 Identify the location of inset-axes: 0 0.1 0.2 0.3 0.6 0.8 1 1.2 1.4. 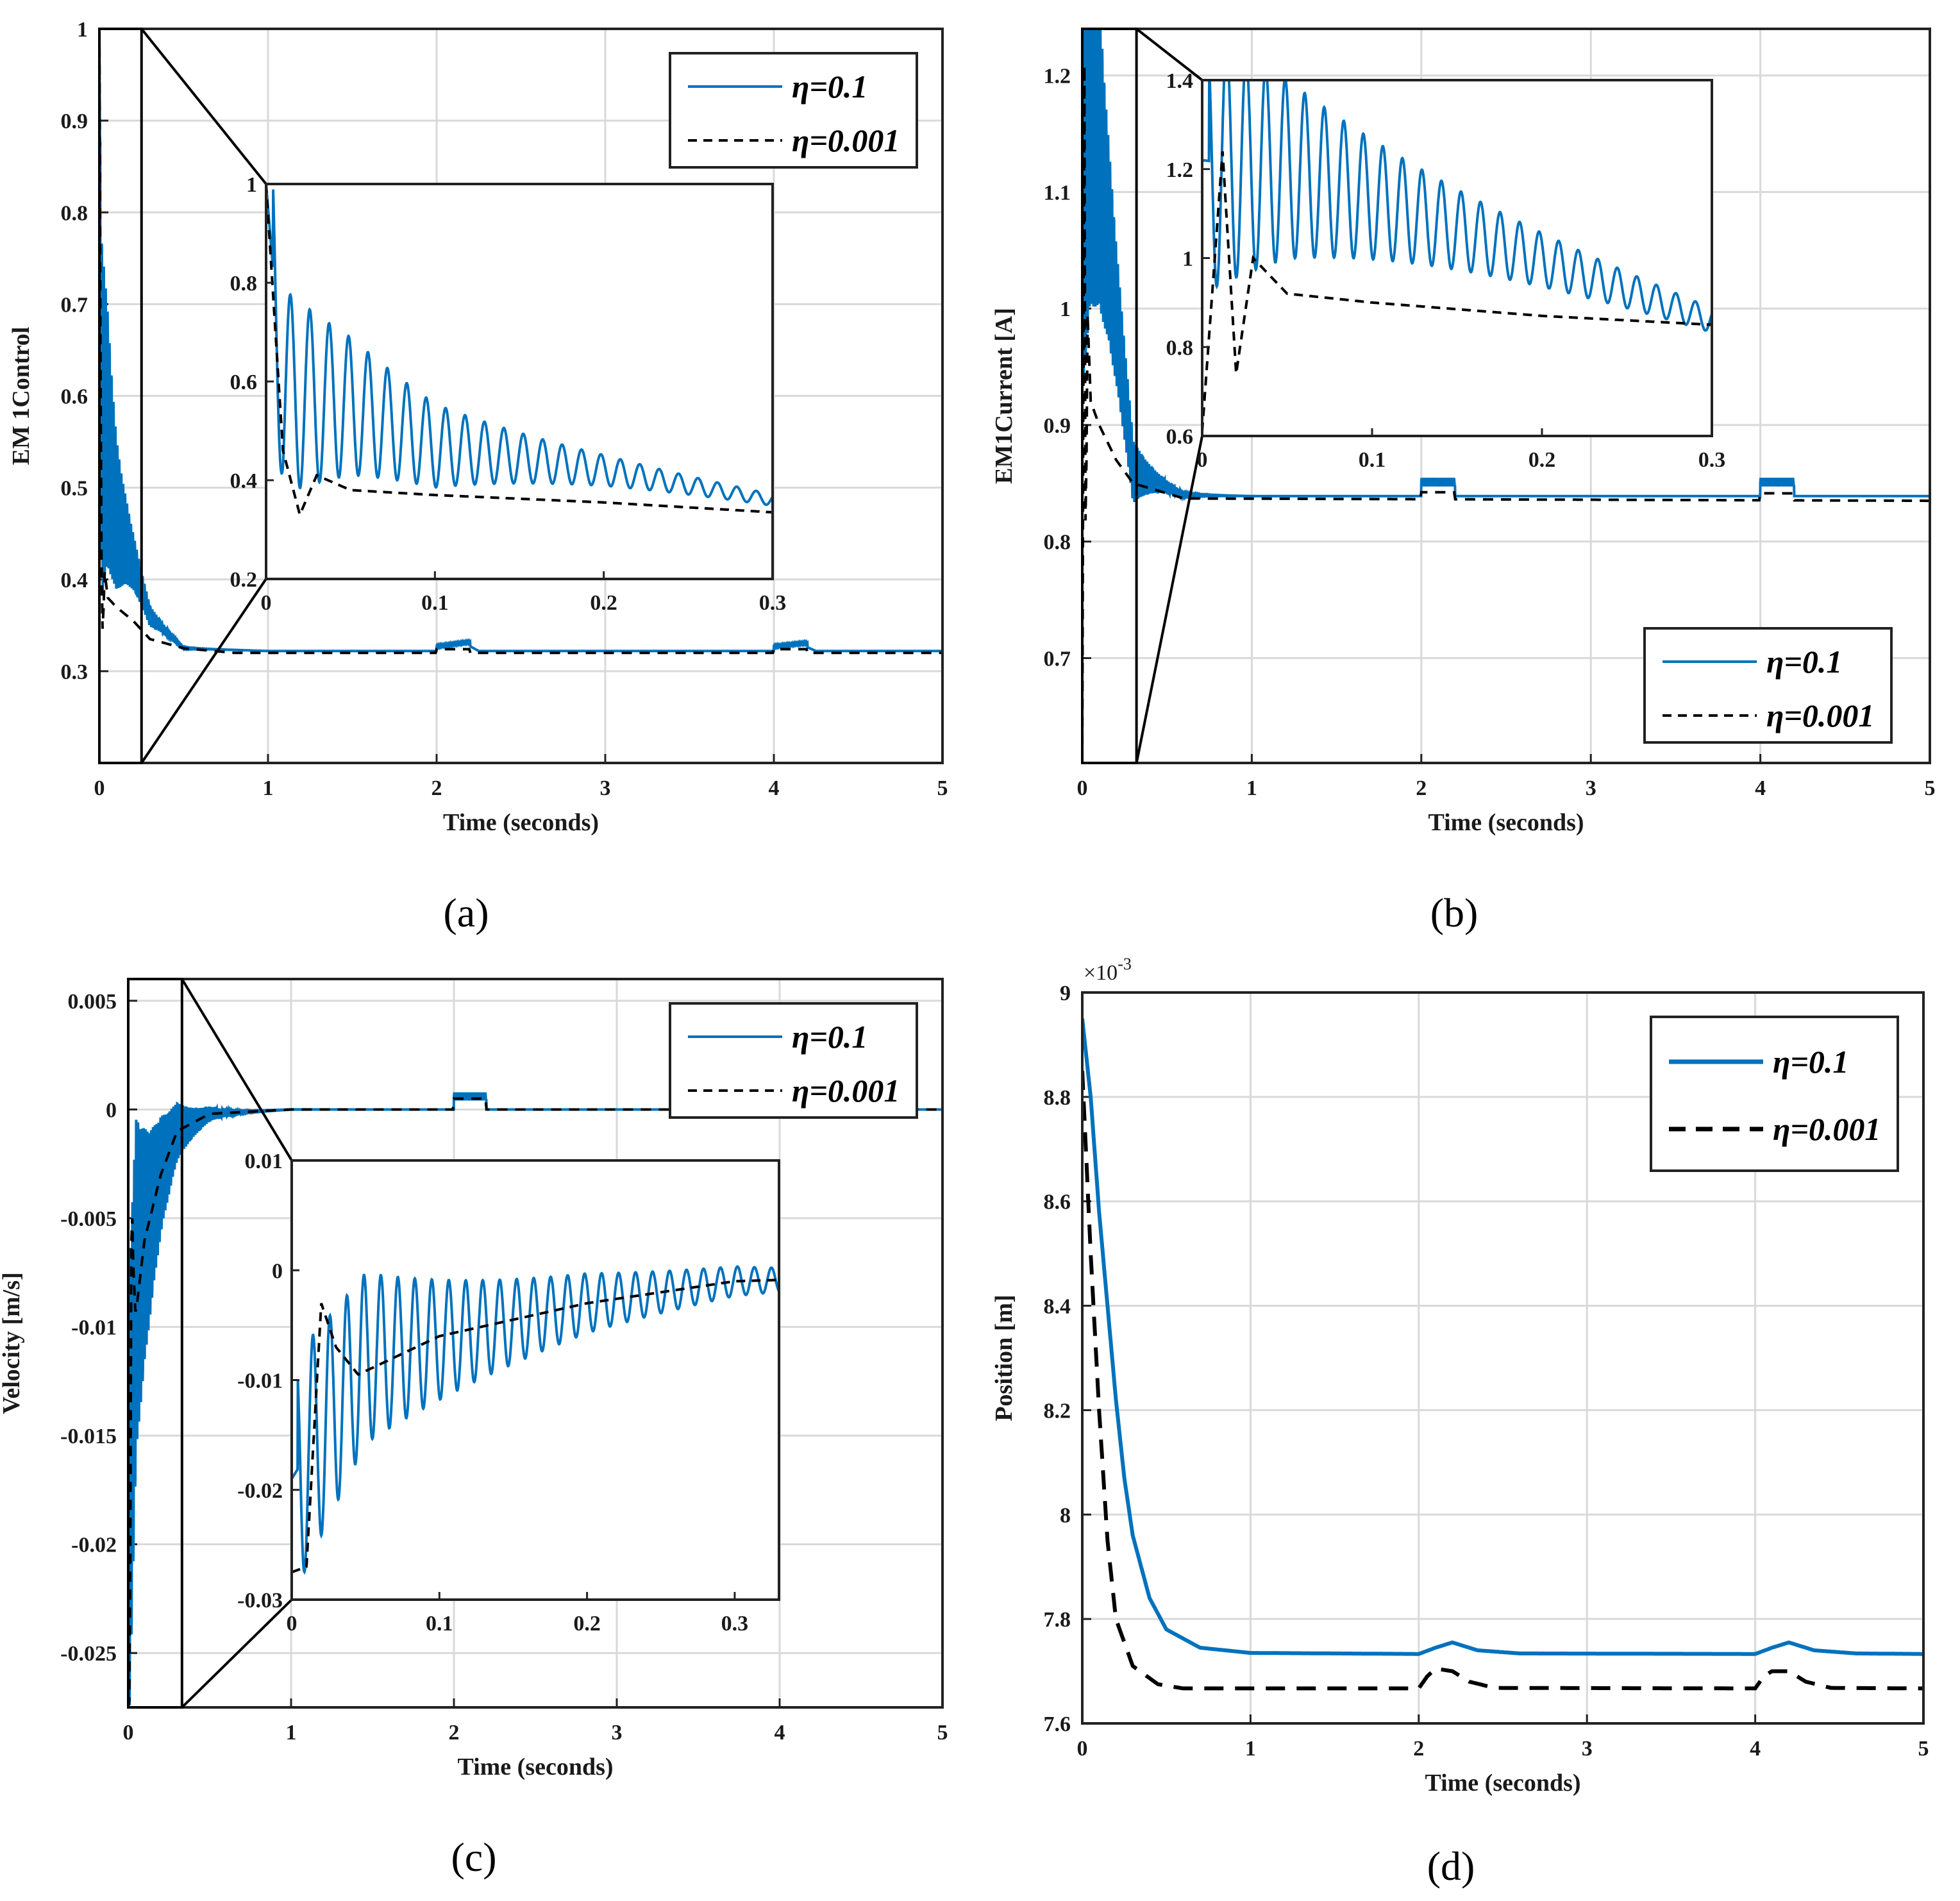
(1446, 270).